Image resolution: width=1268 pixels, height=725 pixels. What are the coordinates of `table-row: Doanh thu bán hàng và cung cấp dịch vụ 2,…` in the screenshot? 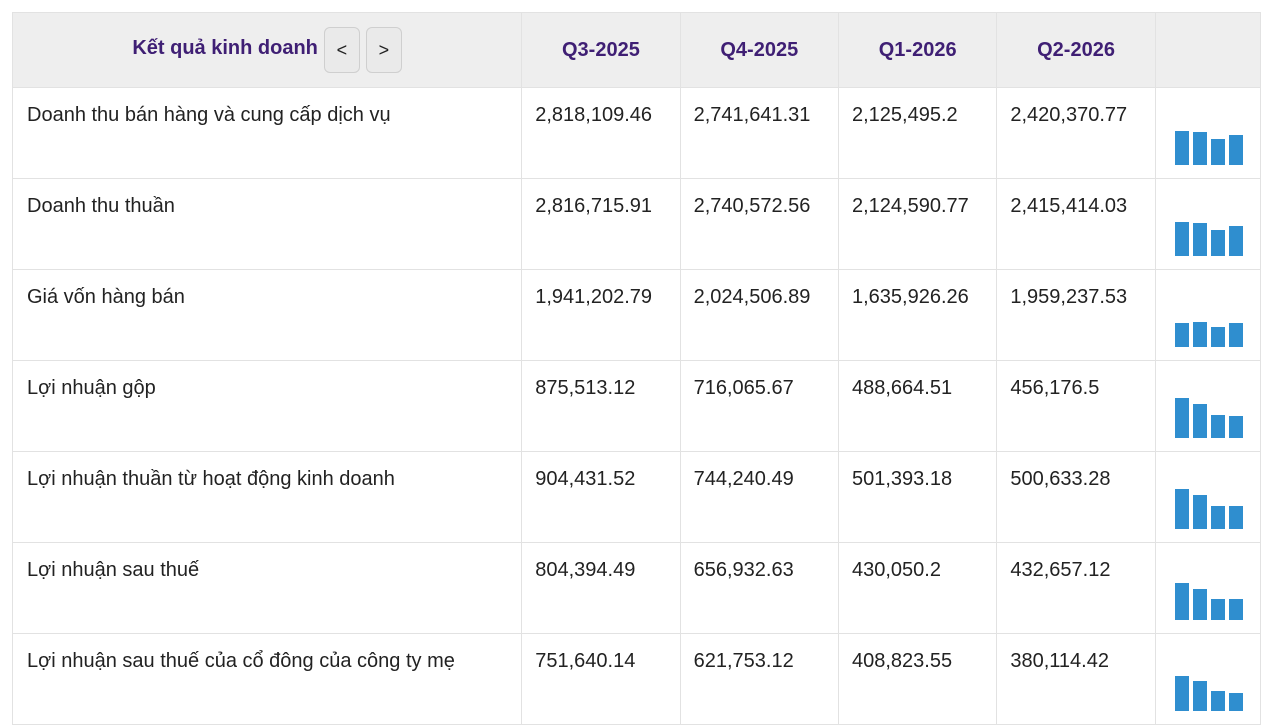 It's located at (636, 133).